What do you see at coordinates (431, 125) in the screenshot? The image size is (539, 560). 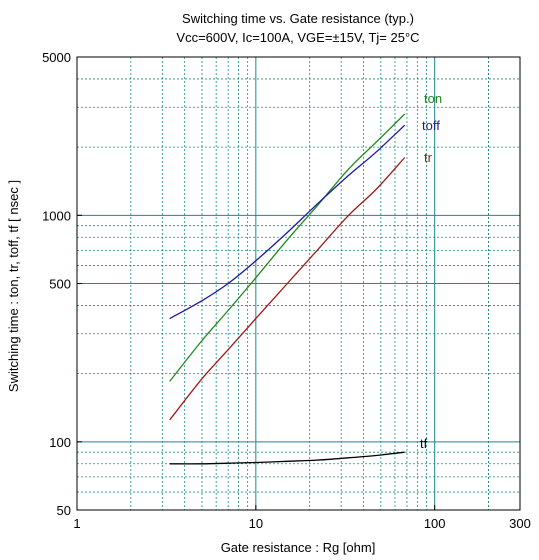 I see `series-label-toff: toff` at bounding box center [431, 125].